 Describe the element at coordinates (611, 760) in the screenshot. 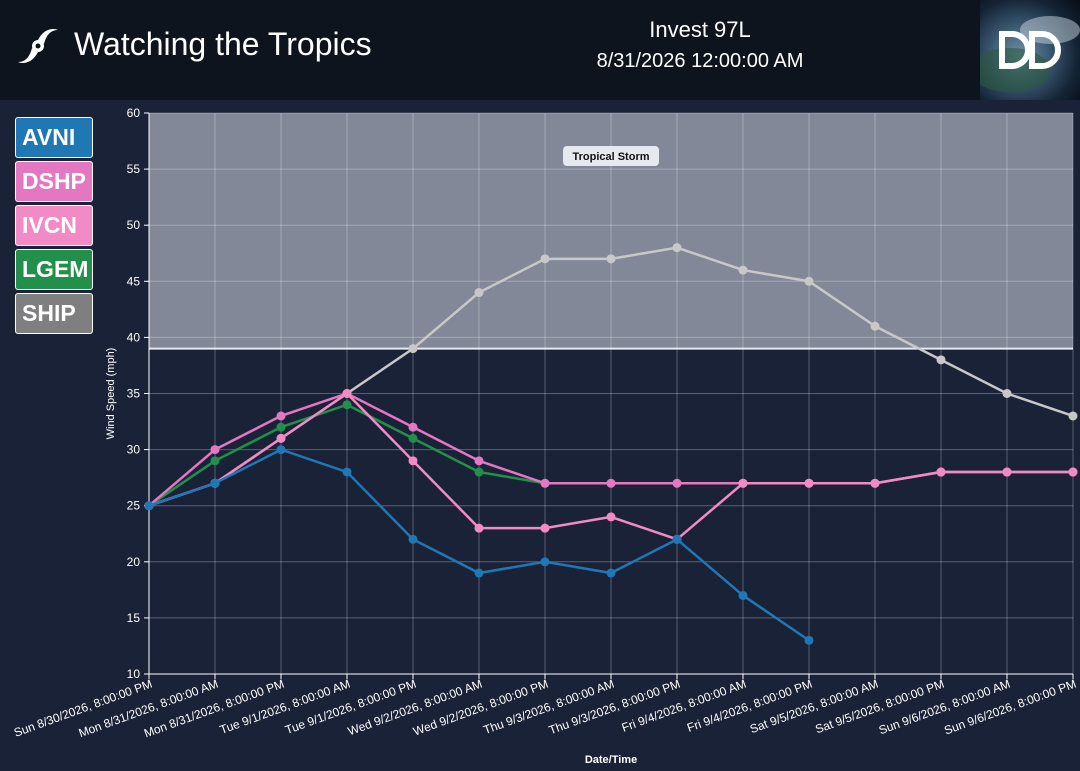

I see `x-axis-title: Date/Time` at that location.